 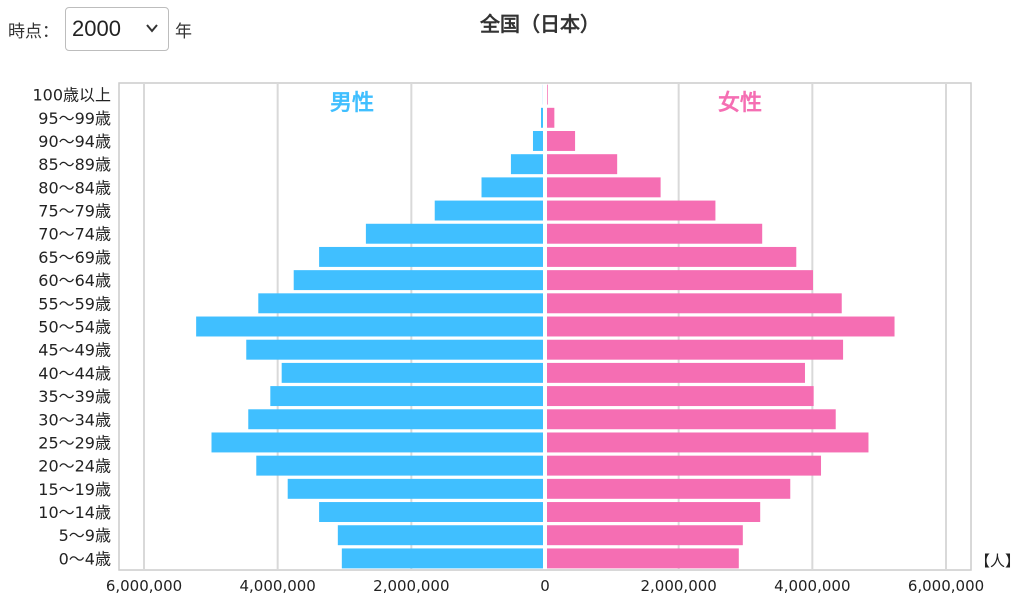 What do you see at coordinates (71, 95) in the screenshot?
I see `age-group-label: 100歳以上` at bounding box center [71, 95].